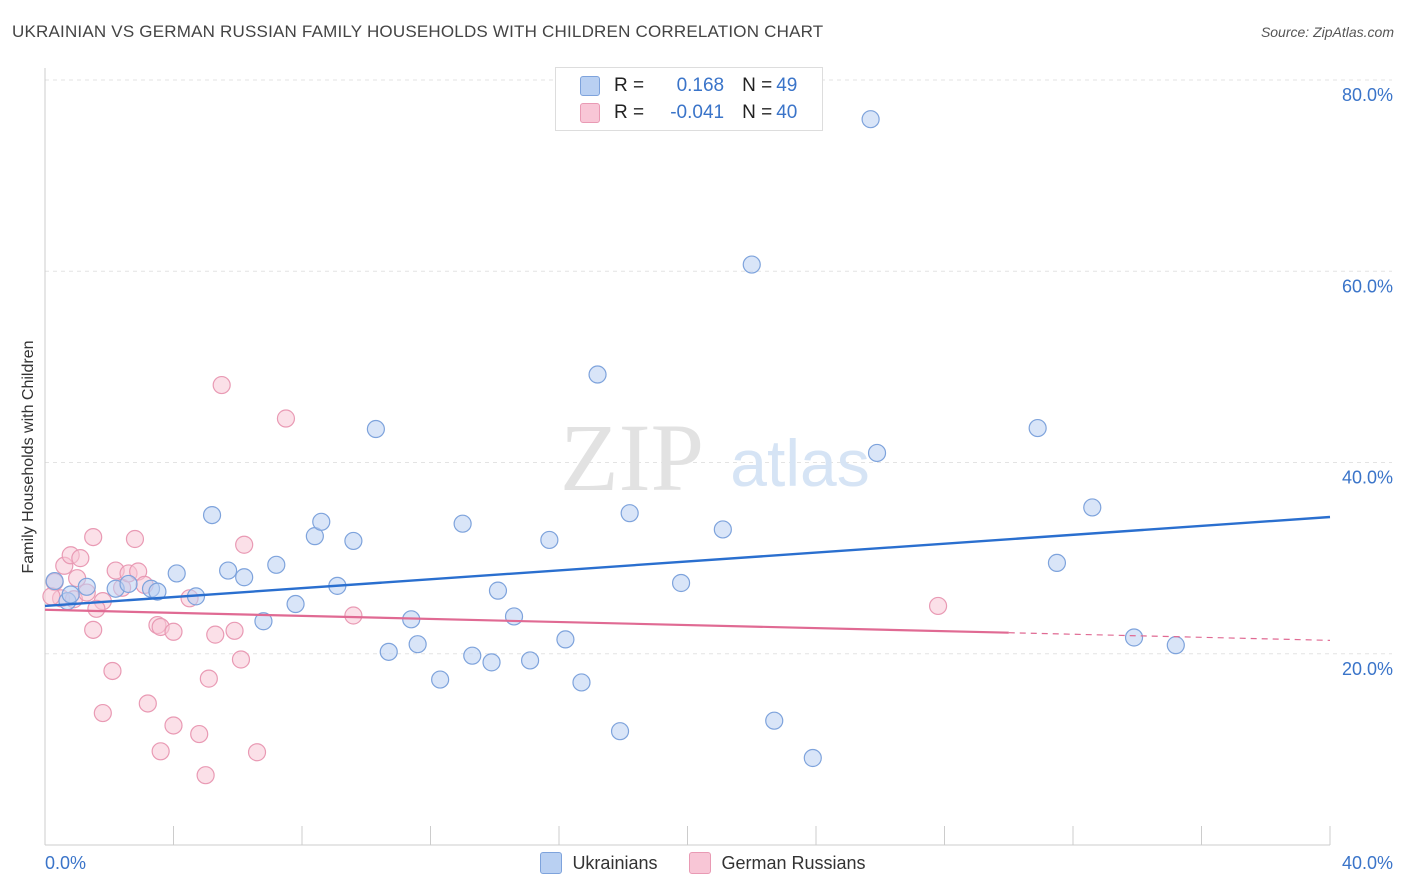 This screenshot has width=1406, height=892. Describe the element at coordinates (1327, 32) in the screenshot. I see `source-label: Source: ZipAtlas.com` at that location.